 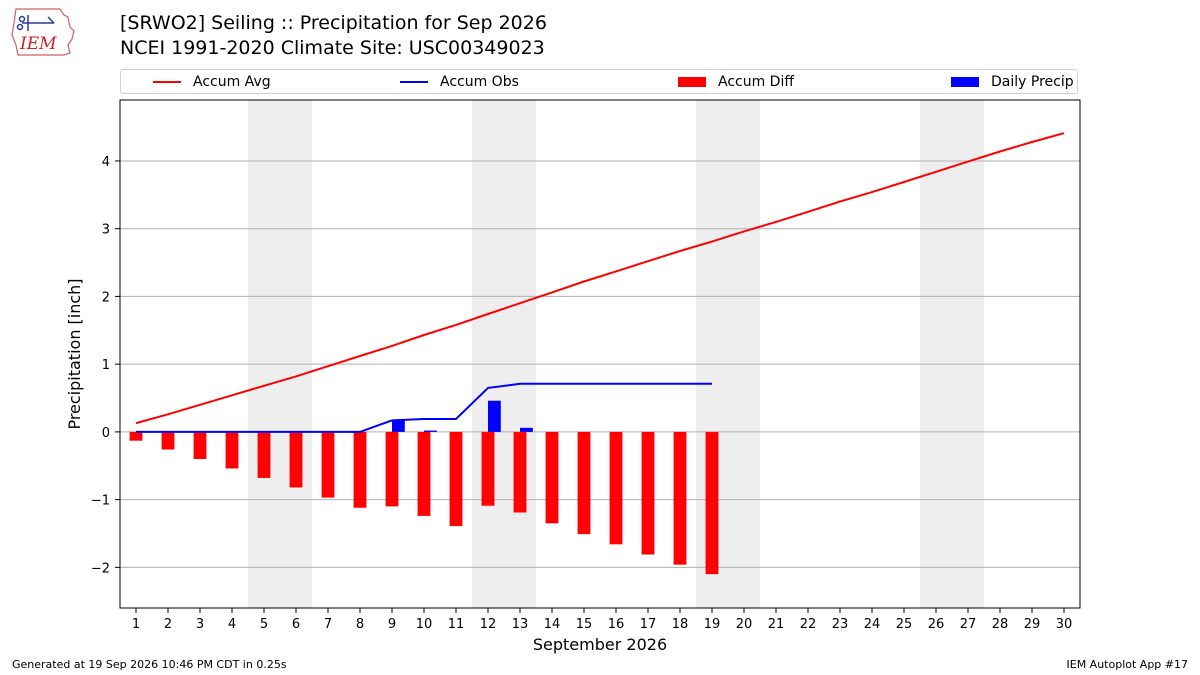 What do you see at coordinates (100, 568) in the screenshot?
I see `y-tick-label: −2` at bounding box center [100, 568].